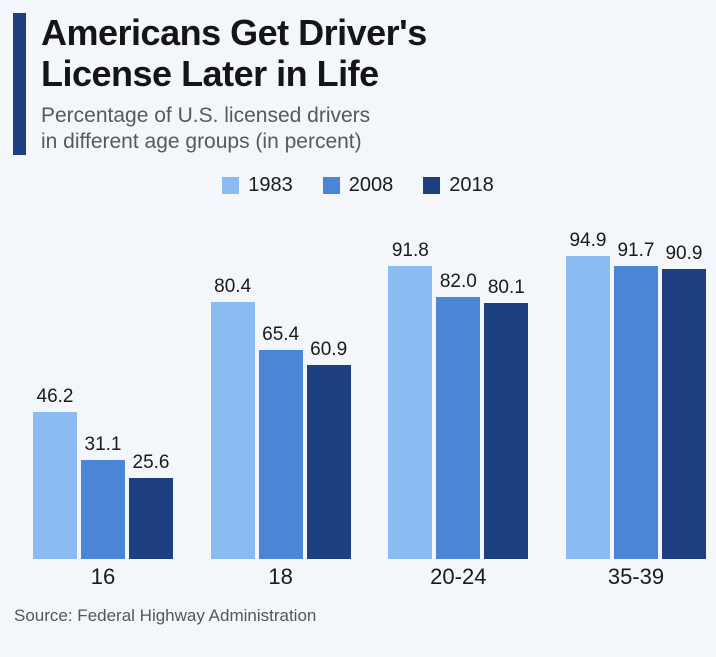 The width and height of the screenshot is (716, 657). What do you see at coordinates (358, 616) in the screenshot?
I see `footer: Source: Federal Highway Administration` at bounding box center [358, 616].